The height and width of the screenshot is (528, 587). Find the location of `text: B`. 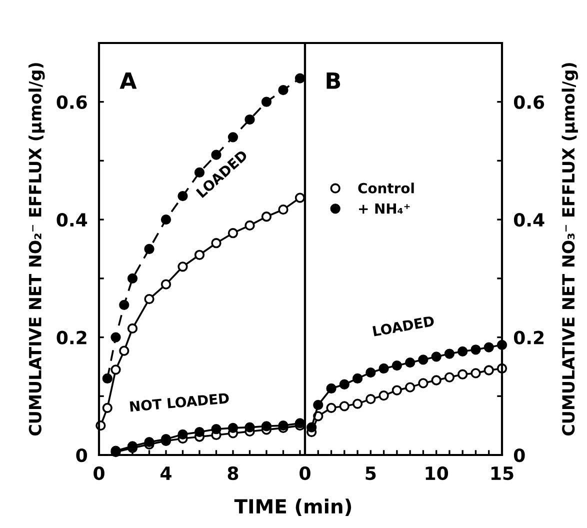

text: B is located at coordinates (333, 80).